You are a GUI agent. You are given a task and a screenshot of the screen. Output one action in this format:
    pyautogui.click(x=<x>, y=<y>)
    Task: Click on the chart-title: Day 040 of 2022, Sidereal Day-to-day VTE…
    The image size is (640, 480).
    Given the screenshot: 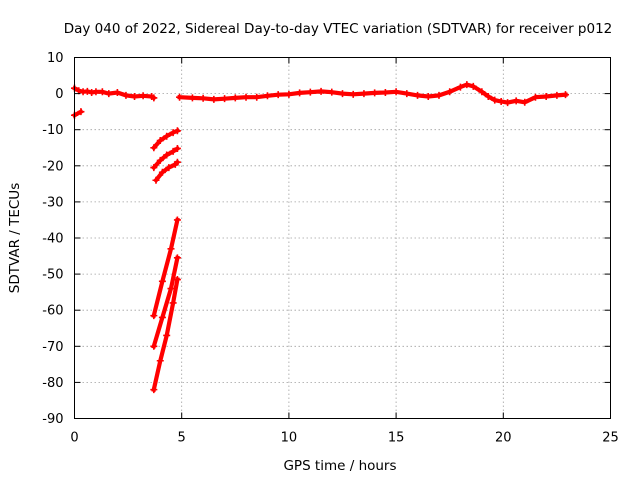 What is the action you would take?
    pyautogui.click(x=338, y=29)
    